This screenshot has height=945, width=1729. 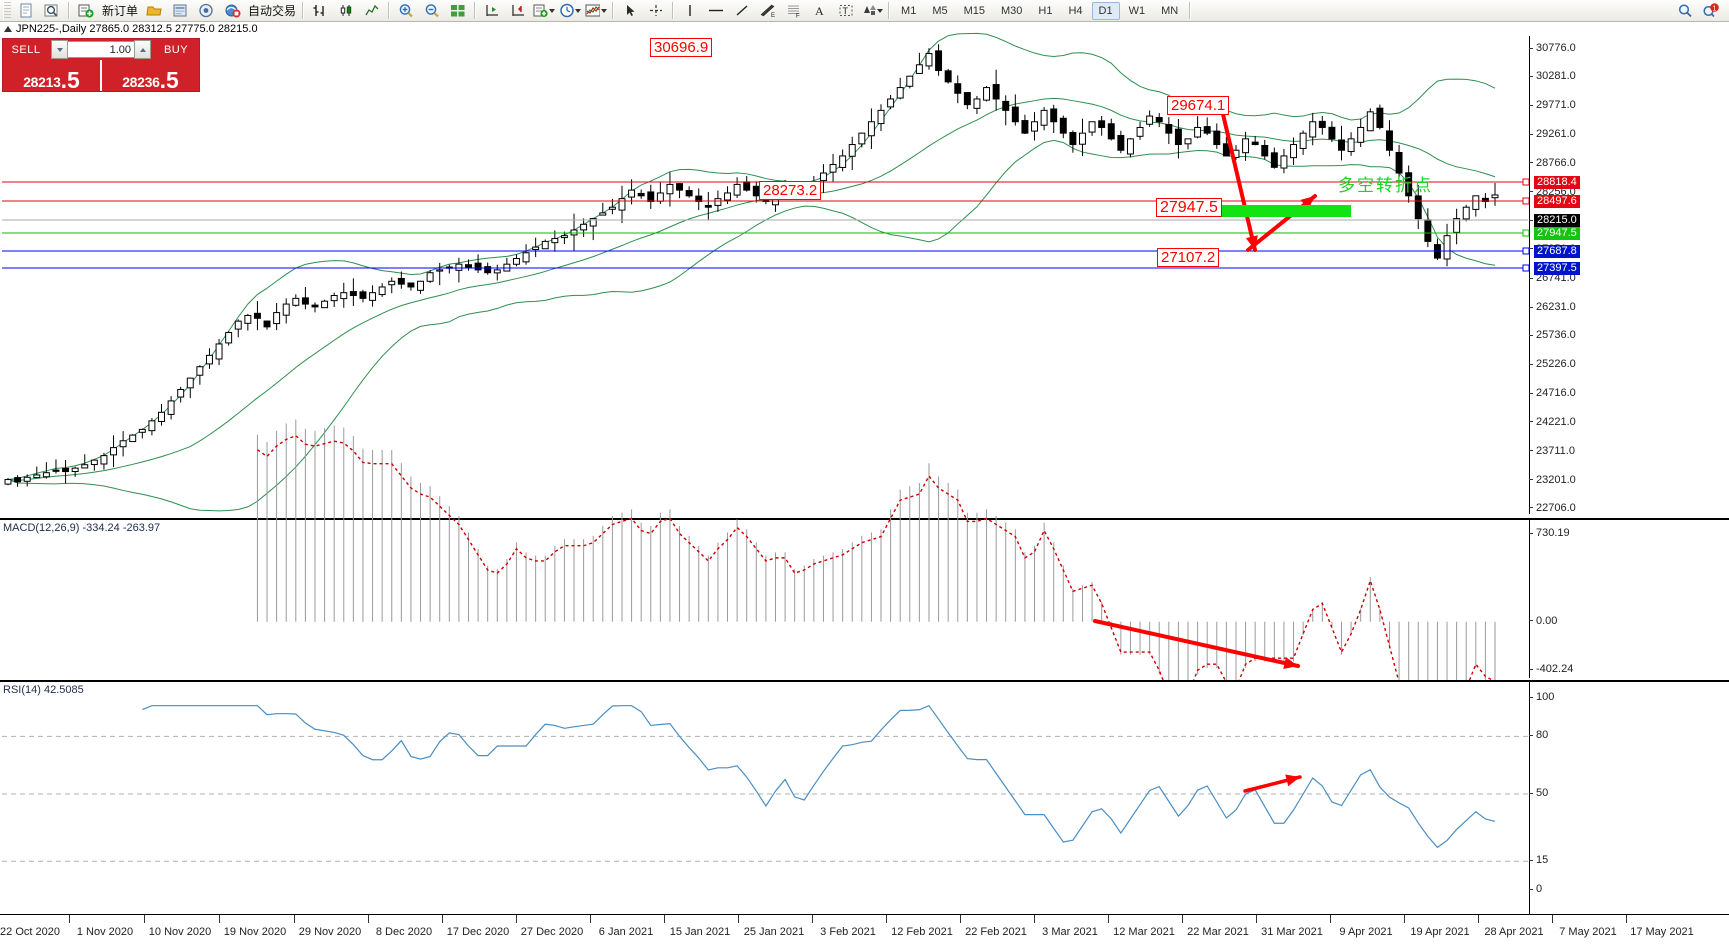 I want to click on macd-axis: 730.19 0.00 -402.24, so click(x=1629, y=599).